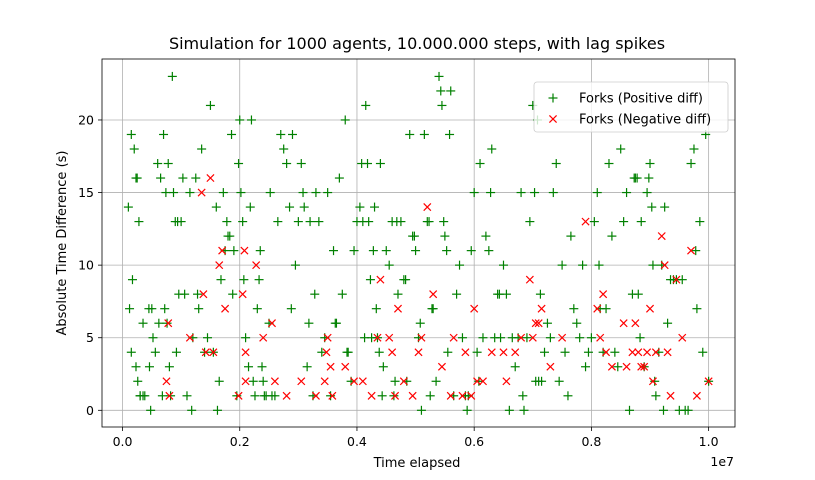 This screenshot has height=480, width=815. Describe the element at coordinates (641, 99) in the screenshot. I see `legend-label: Forks (Positive diff)` at that location.